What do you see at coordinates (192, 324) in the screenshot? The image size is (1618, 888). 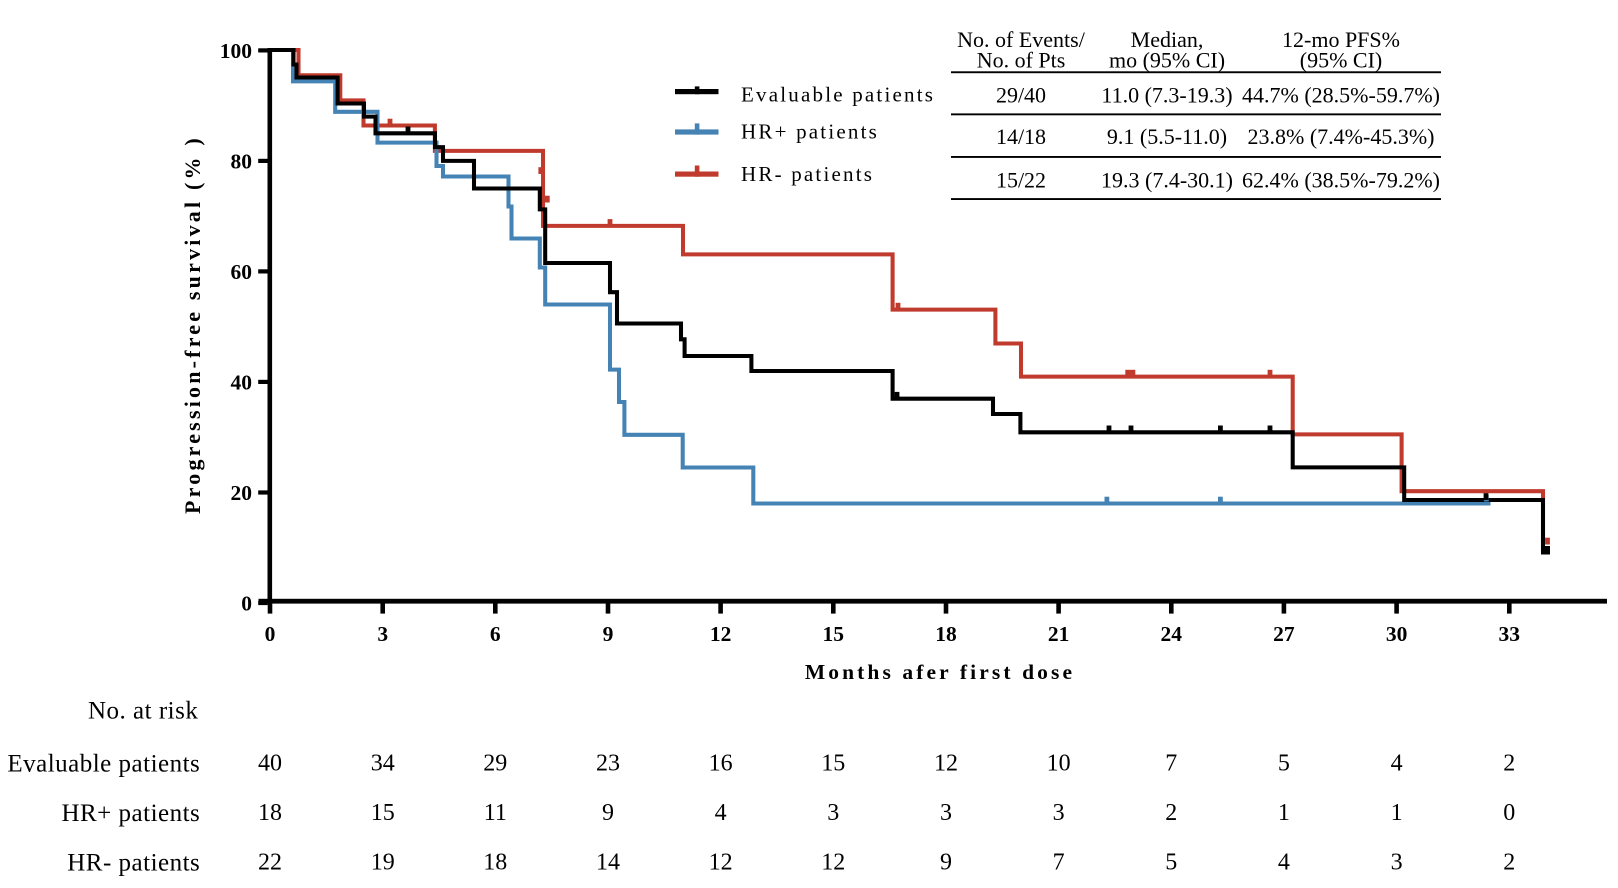 I see `svg-text: Progression-free survival (% )` at bounding box center [192, 324].